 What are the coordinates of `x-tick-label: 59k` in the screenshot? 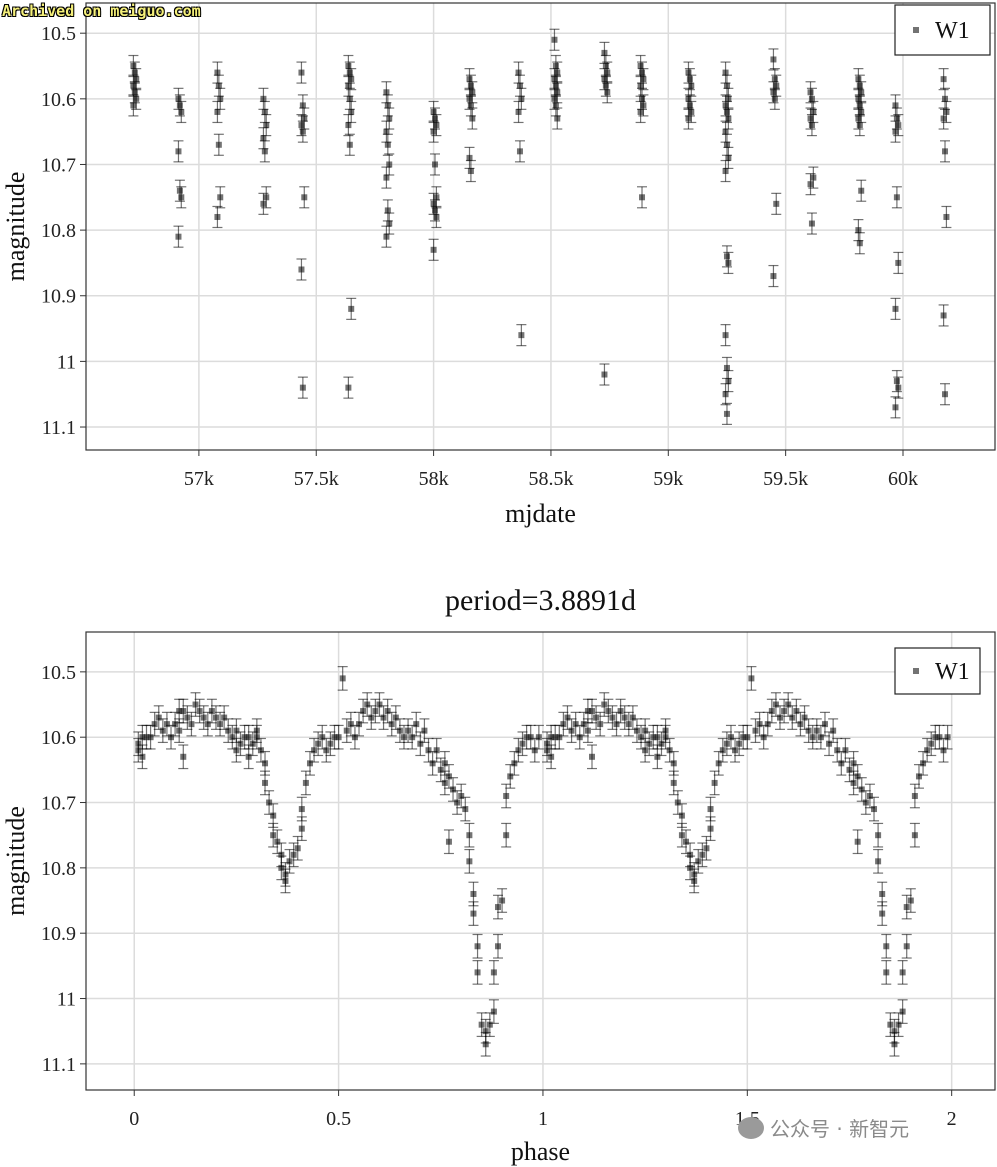 It's located at (668, 479).